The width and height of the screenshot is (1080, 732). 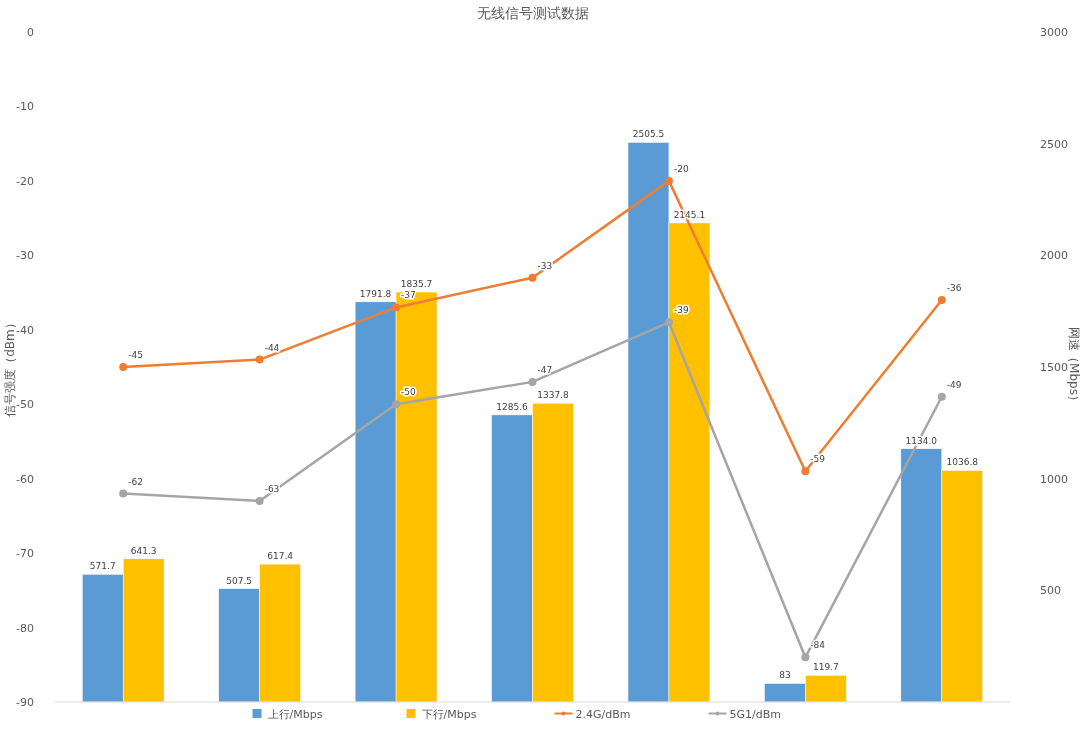 What do you see at coordinates (449, 714) in the screenshot?
I see `legend-label: 下行/Mbps` at bounding box center [449, 714].